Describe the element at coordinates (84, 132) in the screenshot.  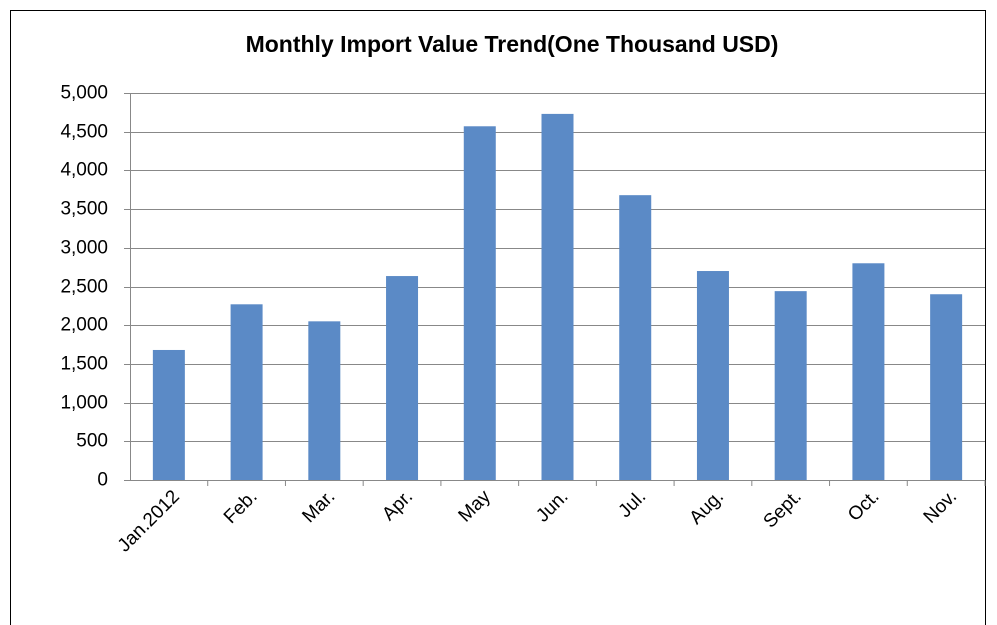
I see `y-tick-label: 4,500` at that location.